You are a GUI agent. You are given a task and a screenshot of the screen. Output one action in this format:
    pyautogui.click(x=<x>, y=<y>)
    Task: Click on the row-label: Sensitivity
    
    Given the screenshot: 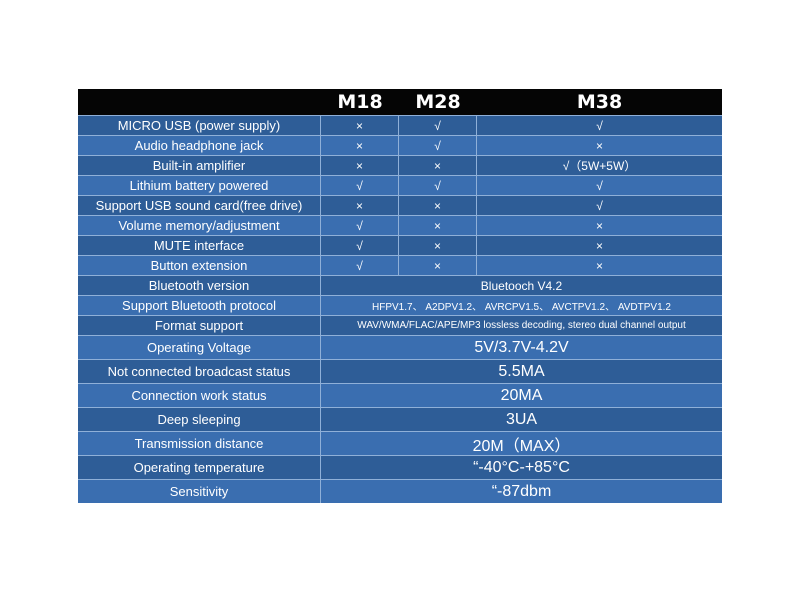 What is the action you would take?
    pyautogui.click(x=199, y=491)
    